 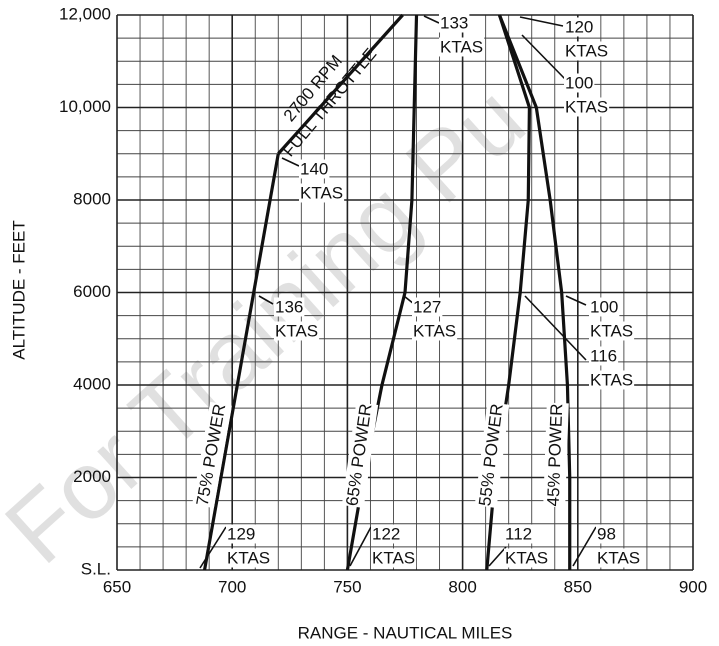 I want to click on annotation-line: 98, so click(x=606, y=533).